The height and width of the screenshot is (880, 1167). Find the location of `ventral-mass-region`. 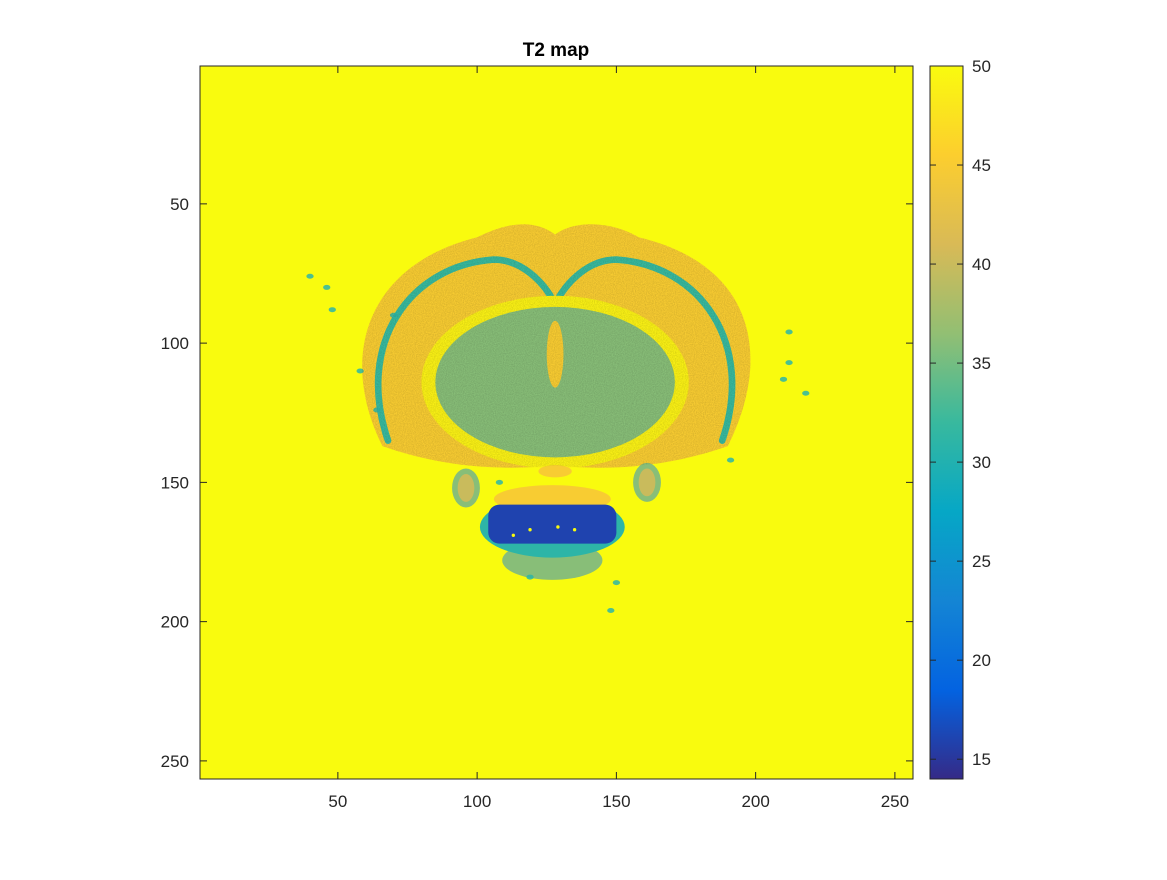

ventral-mass-region is located at coordinates (552, 524).